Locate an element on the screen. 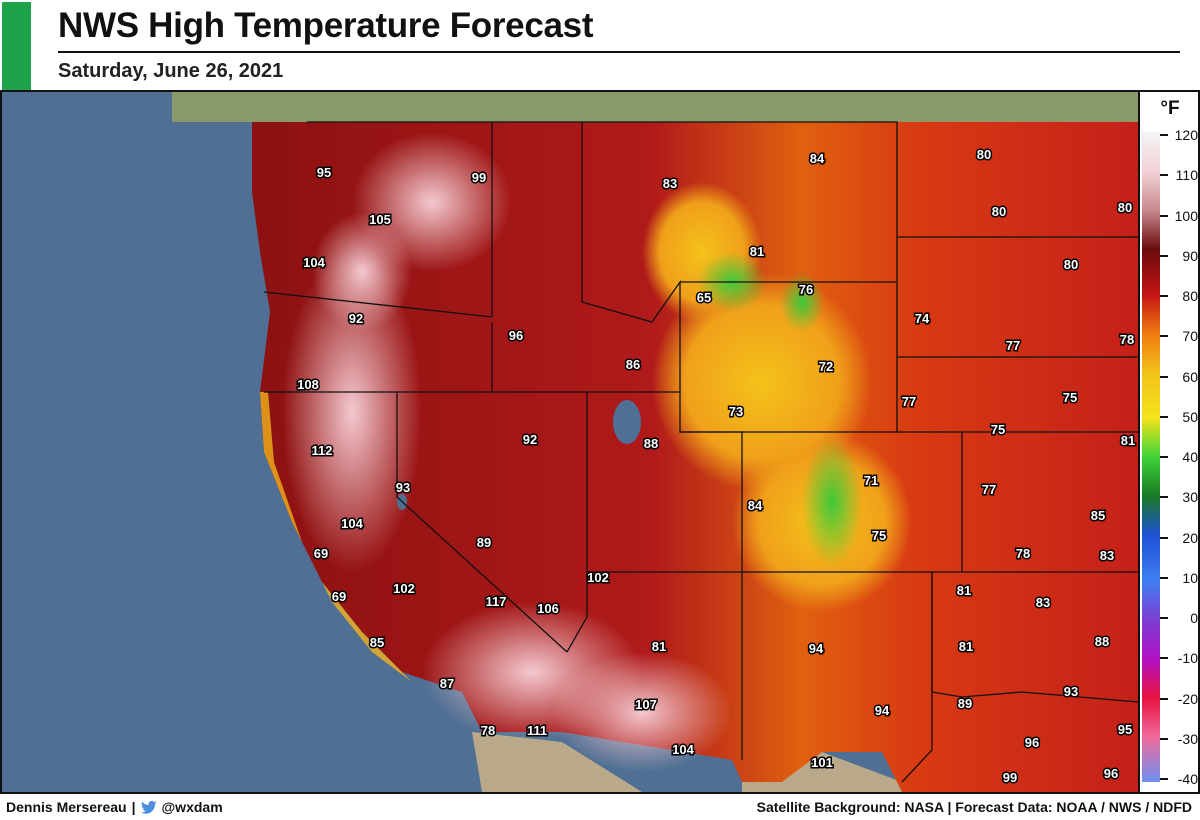  forecast-temp-label: 72 is located at coordinates (826, 366).